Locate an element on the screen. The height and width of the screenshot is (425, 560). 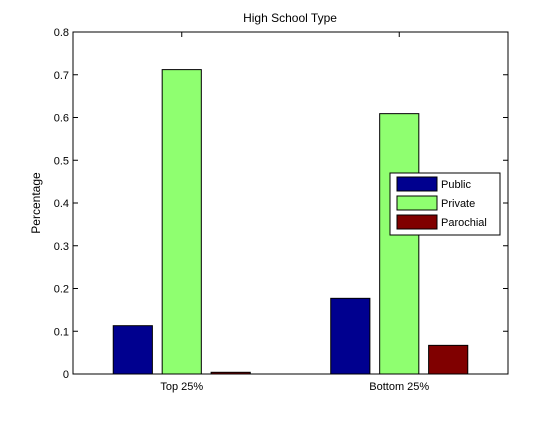
y-tick-label: 0.3 is located at coordinates (61, 247).